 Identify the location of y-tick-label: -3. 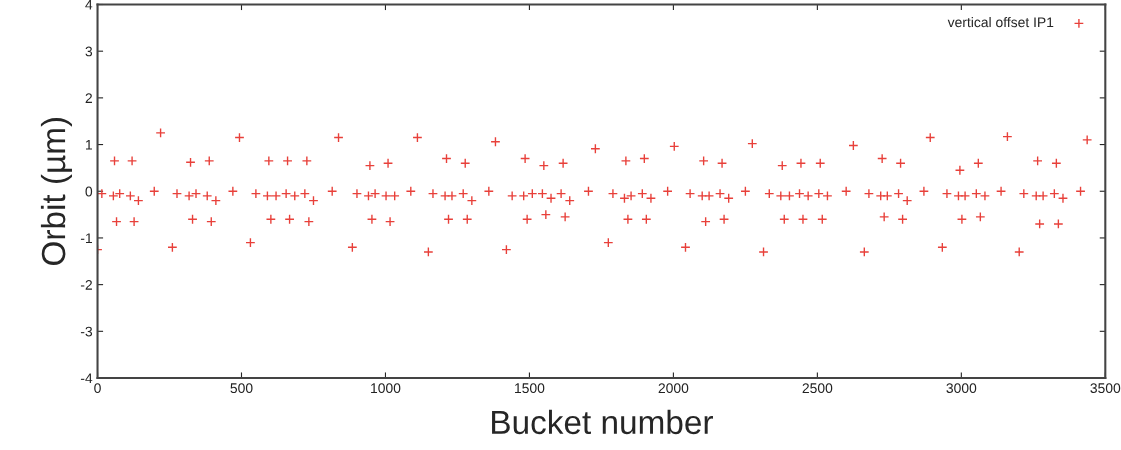
(86, 331).